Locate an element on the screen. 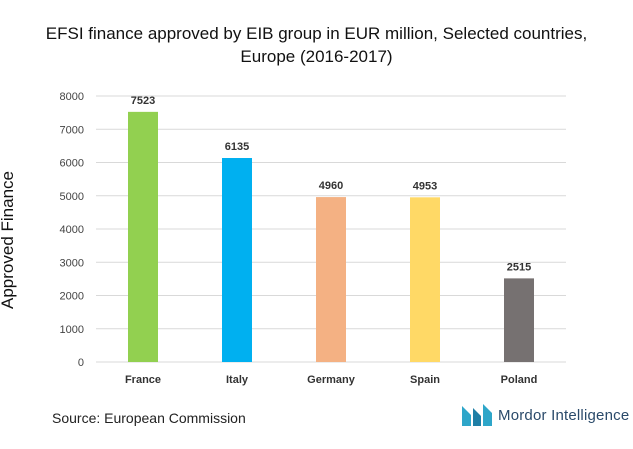 The width and height of the screenshot is (633, 449). bar-france is located at coordinates (143, 236).